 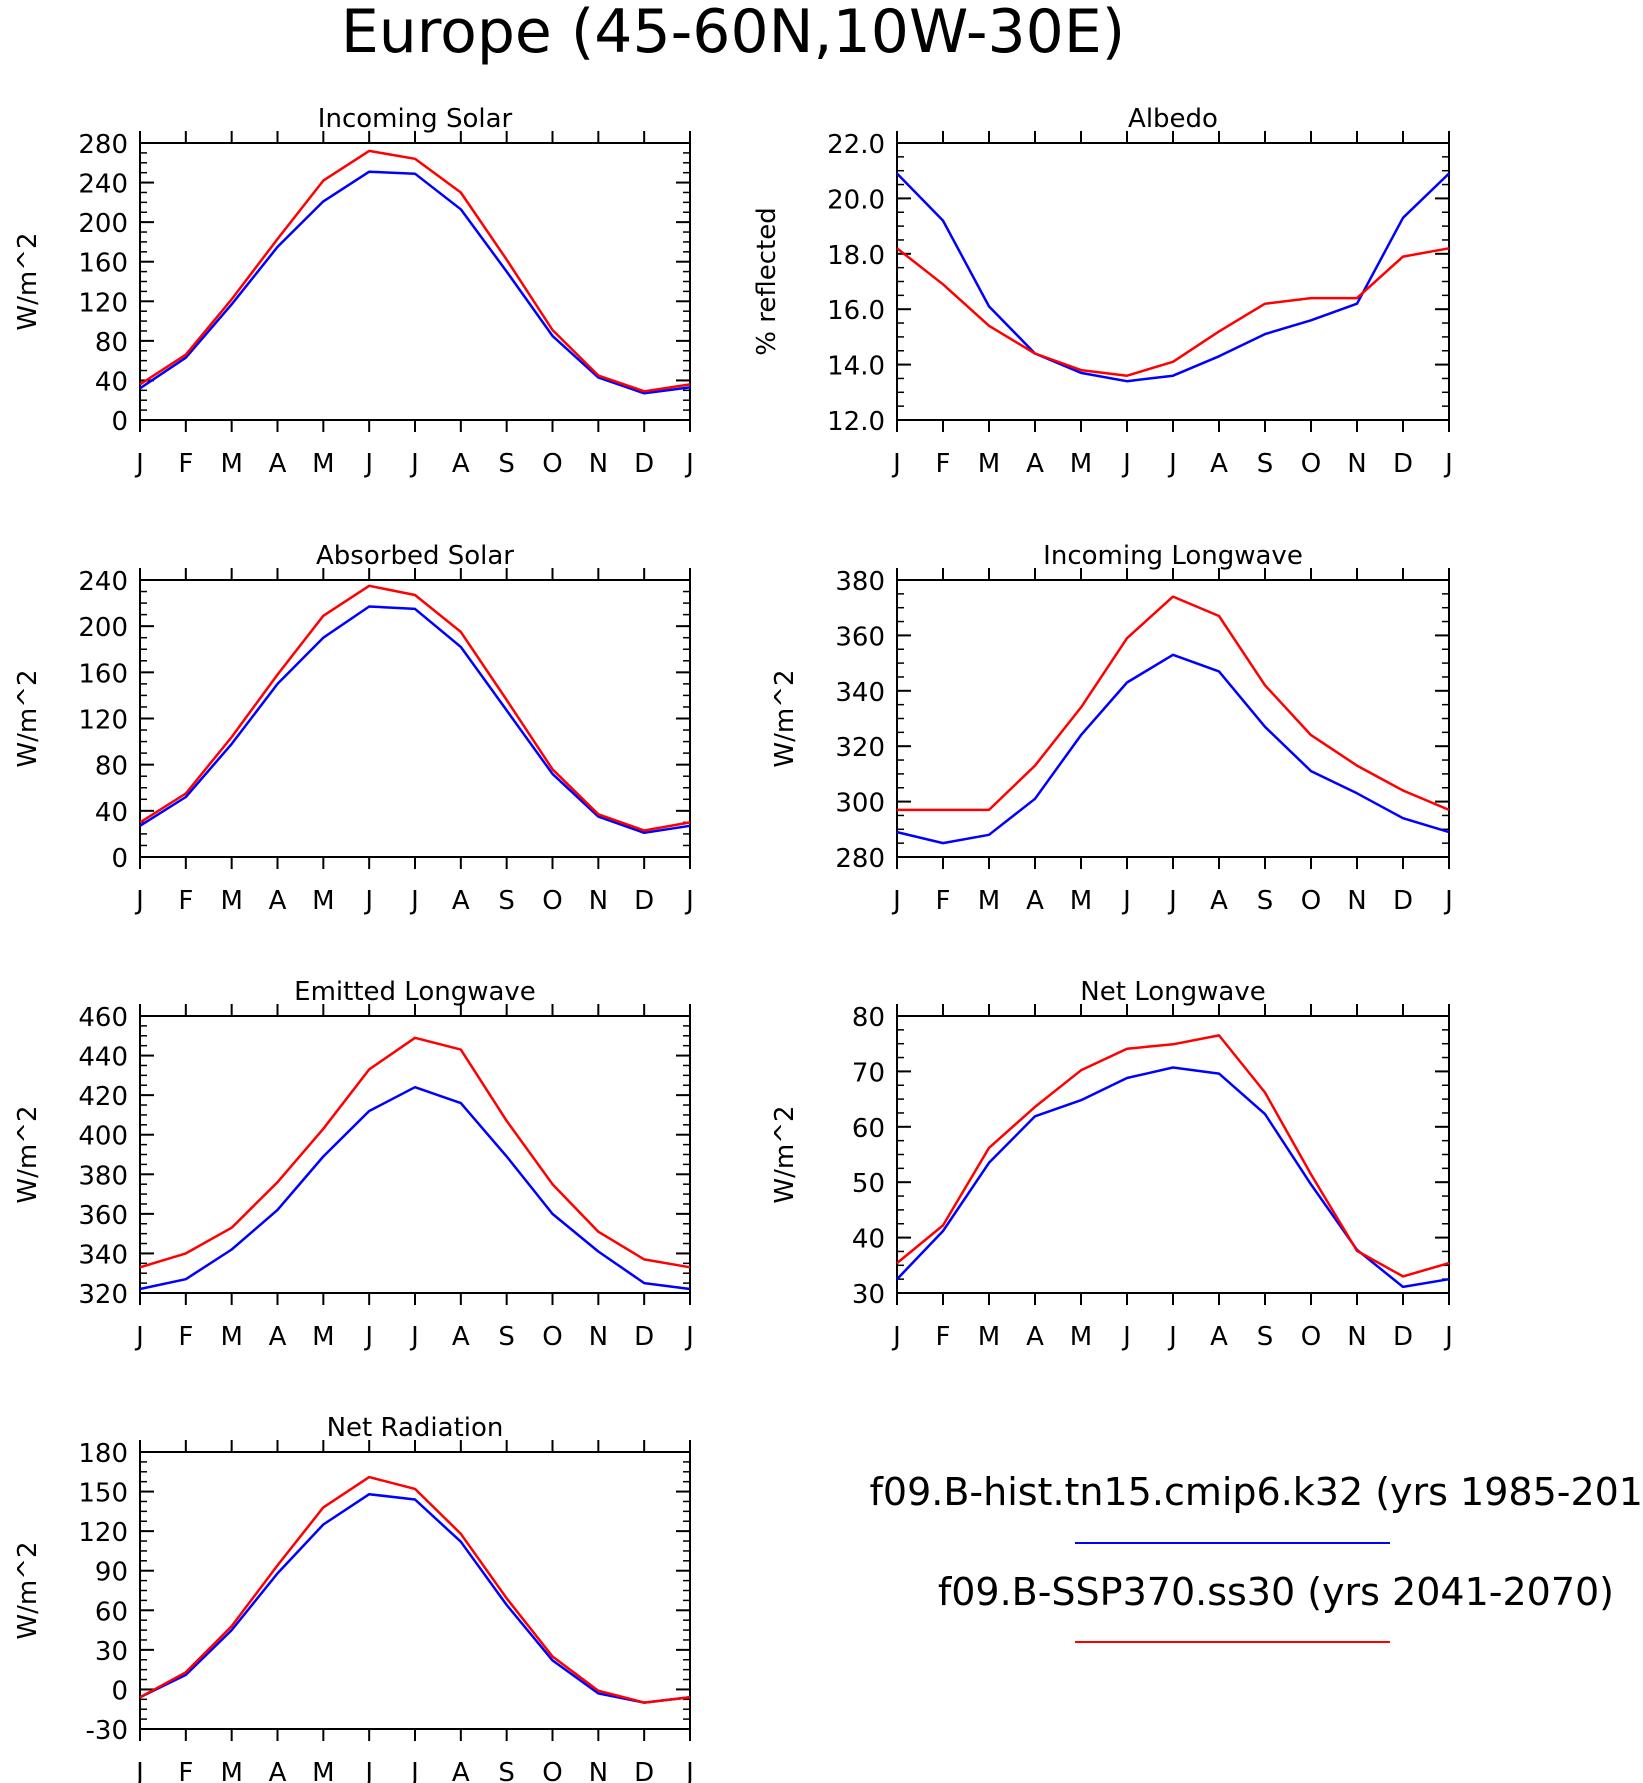 I want to click on y-tick-label: 160, so click(x=103, y=674).